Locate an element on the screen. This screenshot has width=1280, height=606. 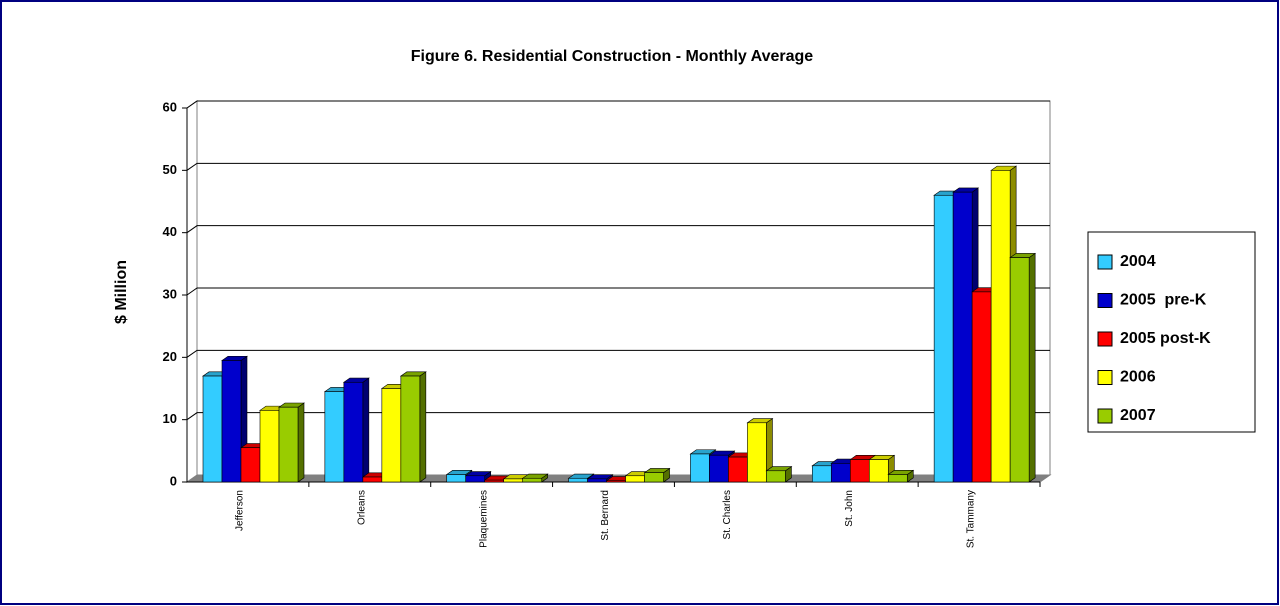
y-axis-label: $ Million is located at coordinates (121, 292).